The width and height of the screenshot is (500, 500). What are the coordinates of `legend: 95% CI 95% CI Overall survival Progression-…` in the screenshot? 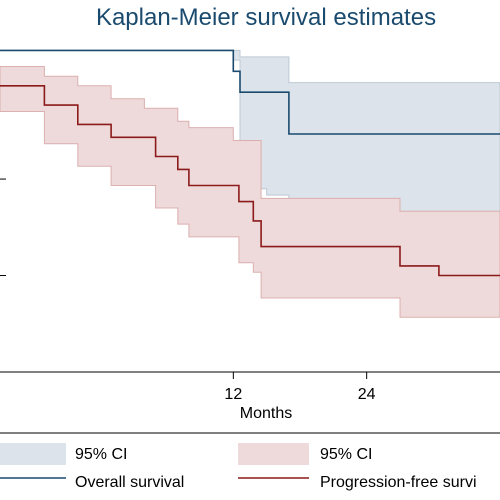 It's located at (250, 461).